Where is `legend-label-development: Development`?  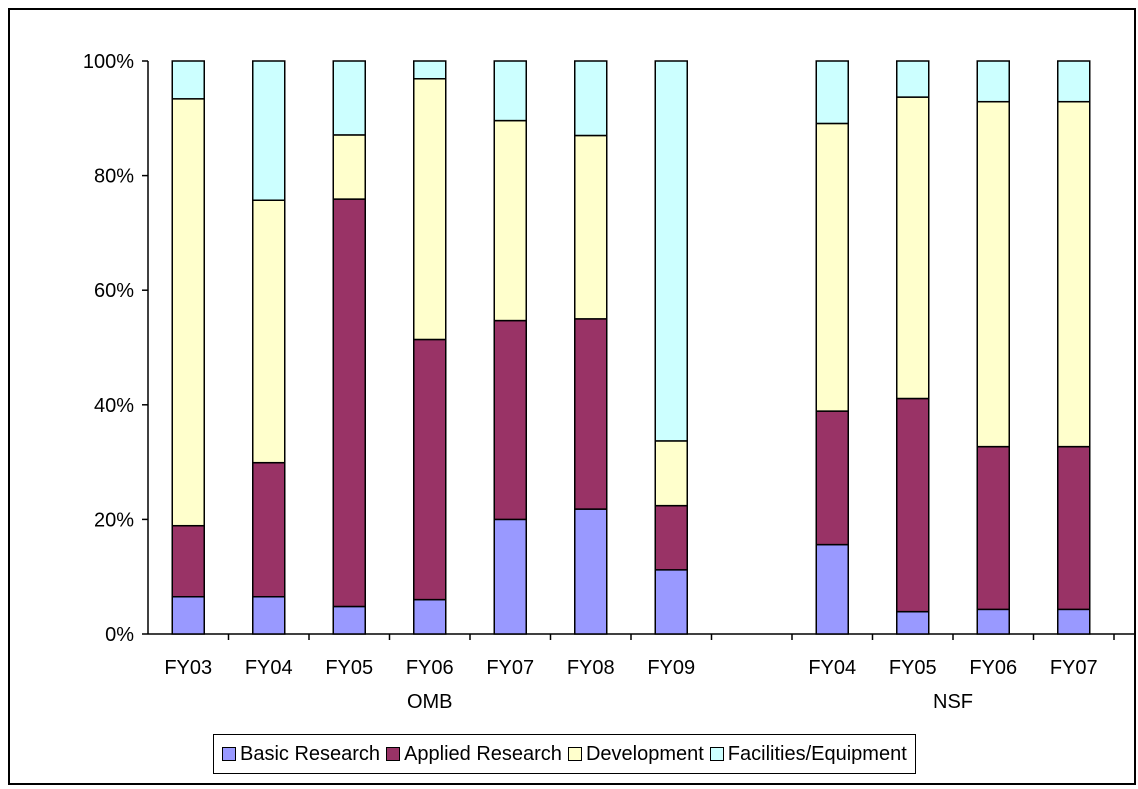 legend-label-development: Development is located at coordinates (644, 753).